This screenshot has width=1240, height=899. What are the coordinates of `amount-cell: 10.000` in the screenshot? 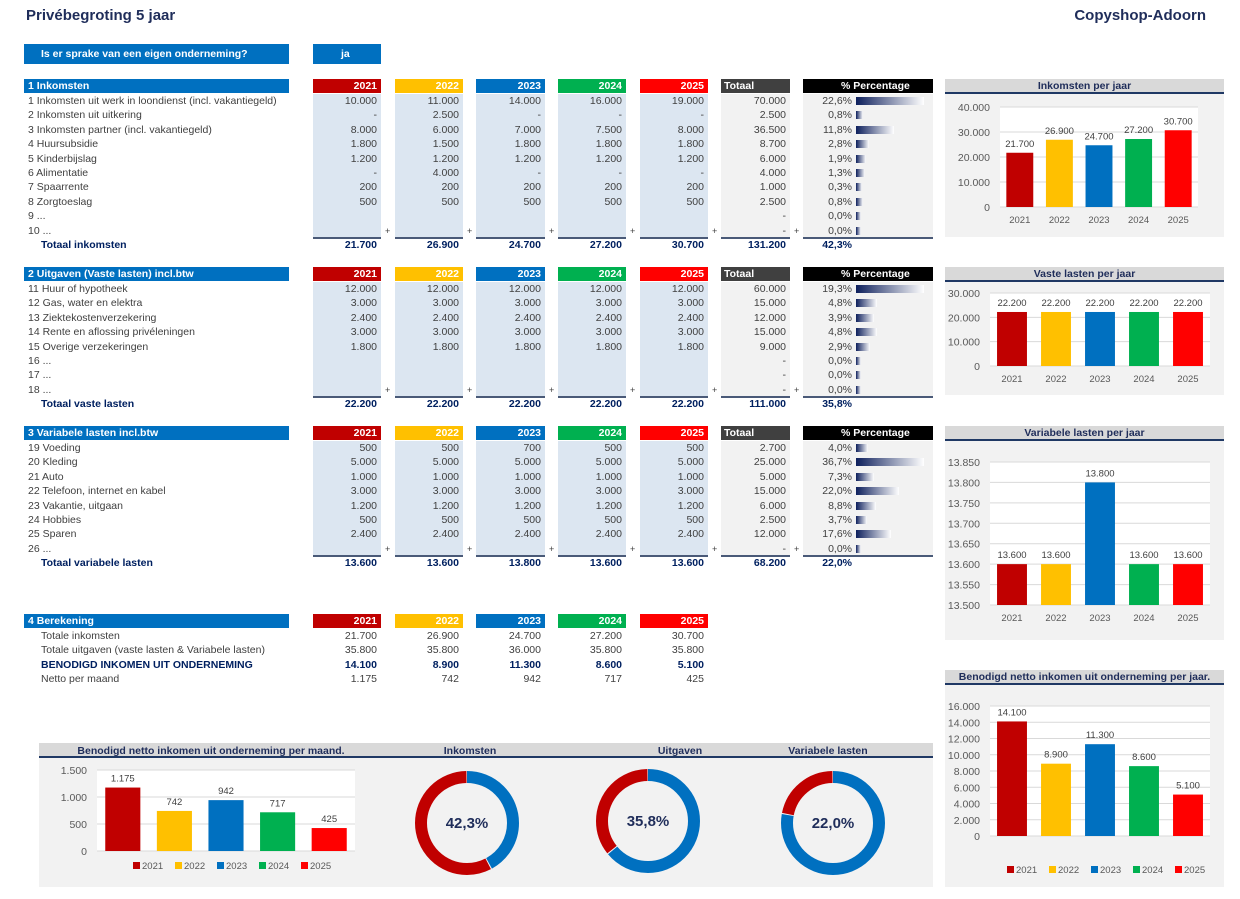 It's located at (360, 101).